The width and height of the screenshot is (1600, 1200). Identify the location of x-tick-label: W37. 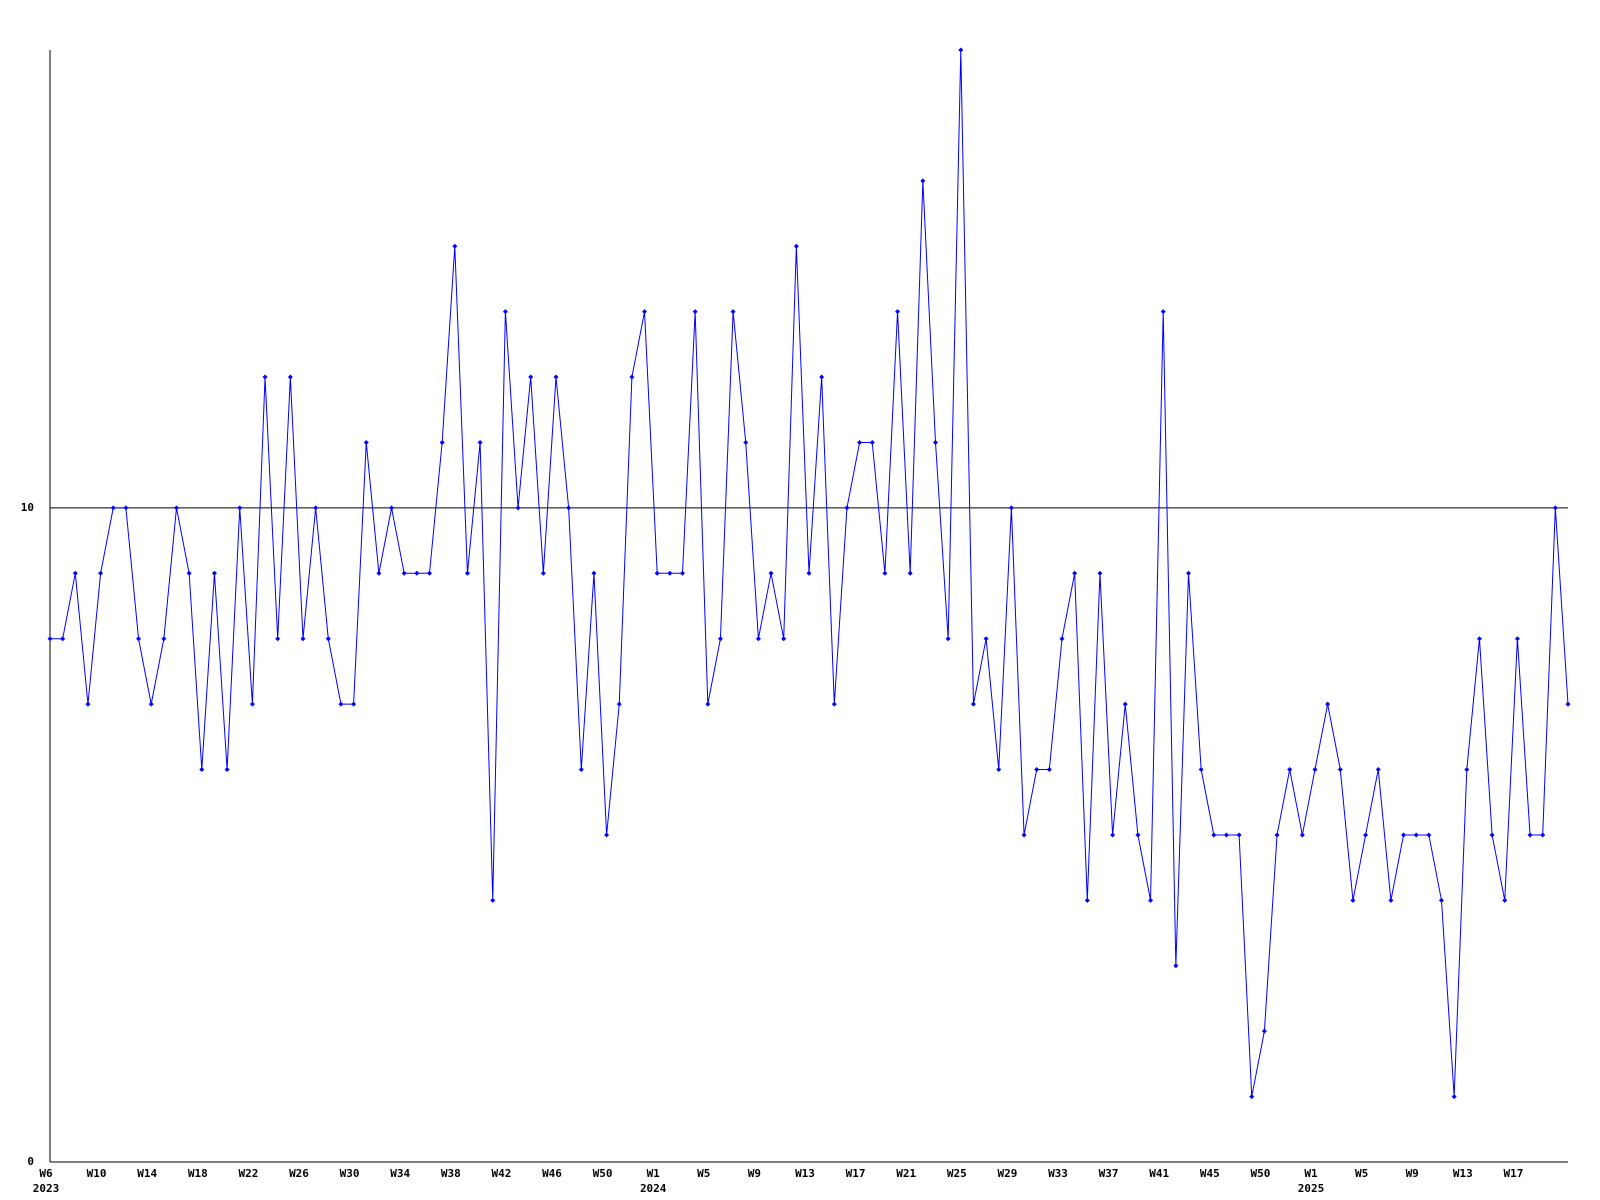
(1109, 1173).